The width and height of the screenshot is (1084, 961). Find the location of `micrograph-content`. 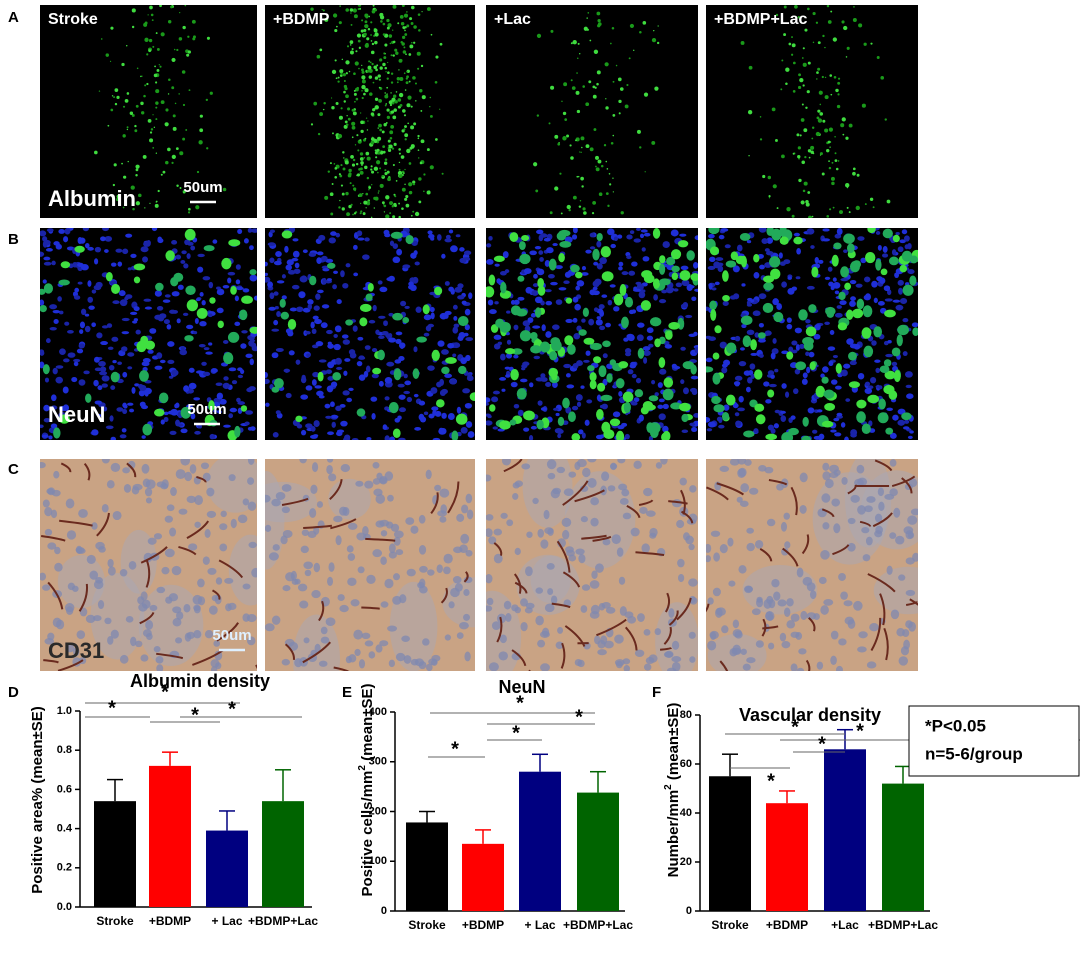

micrograph-content is located at coordinates (812, 334).